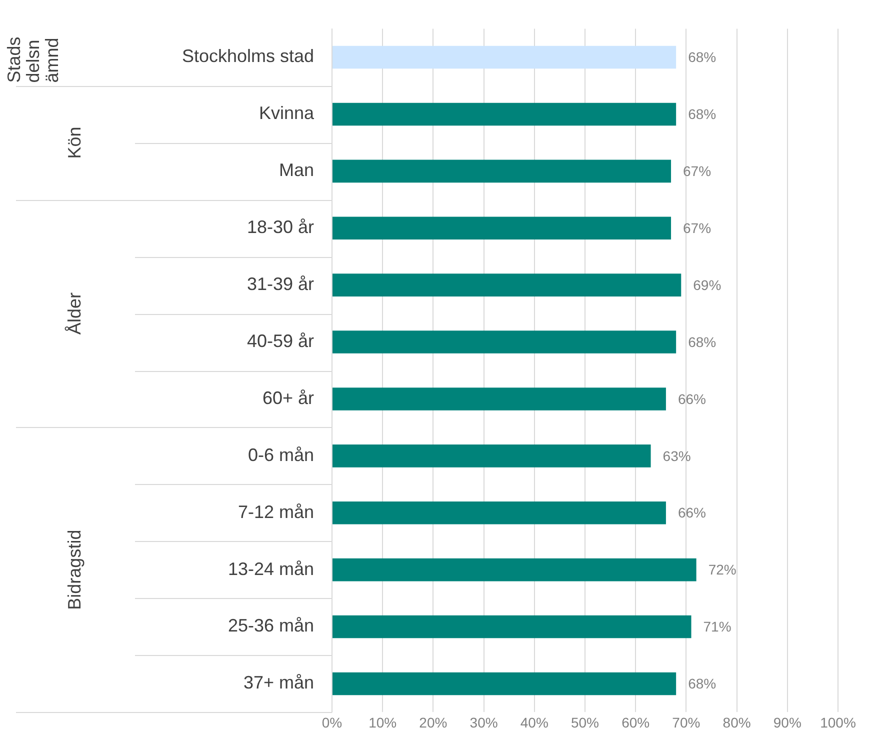 The image size is (874, 741). What do you see at coordinates (288, 398) in the screenshot?
I see `y-tick-label: 60+ år` at bounding box center [288, 398].